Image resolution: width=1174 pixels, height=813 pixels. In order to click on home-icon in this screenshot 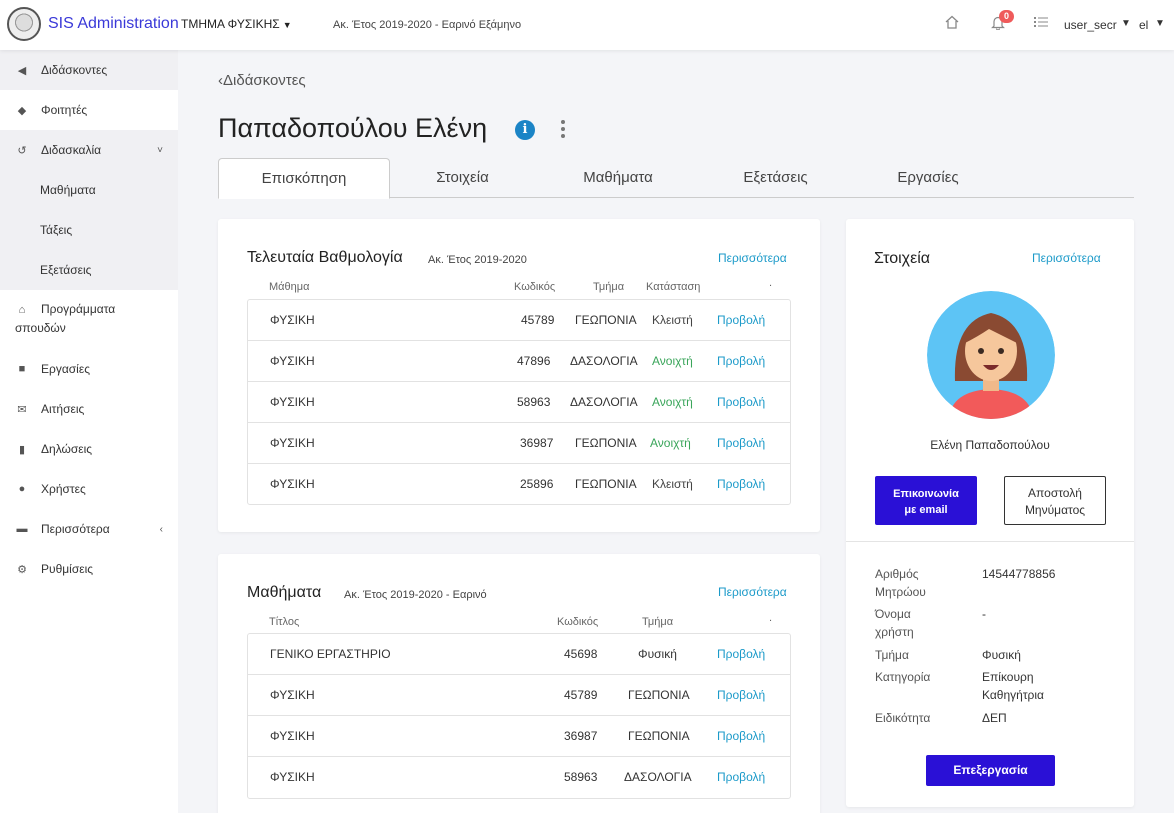, I will do `click(952, 23)`.